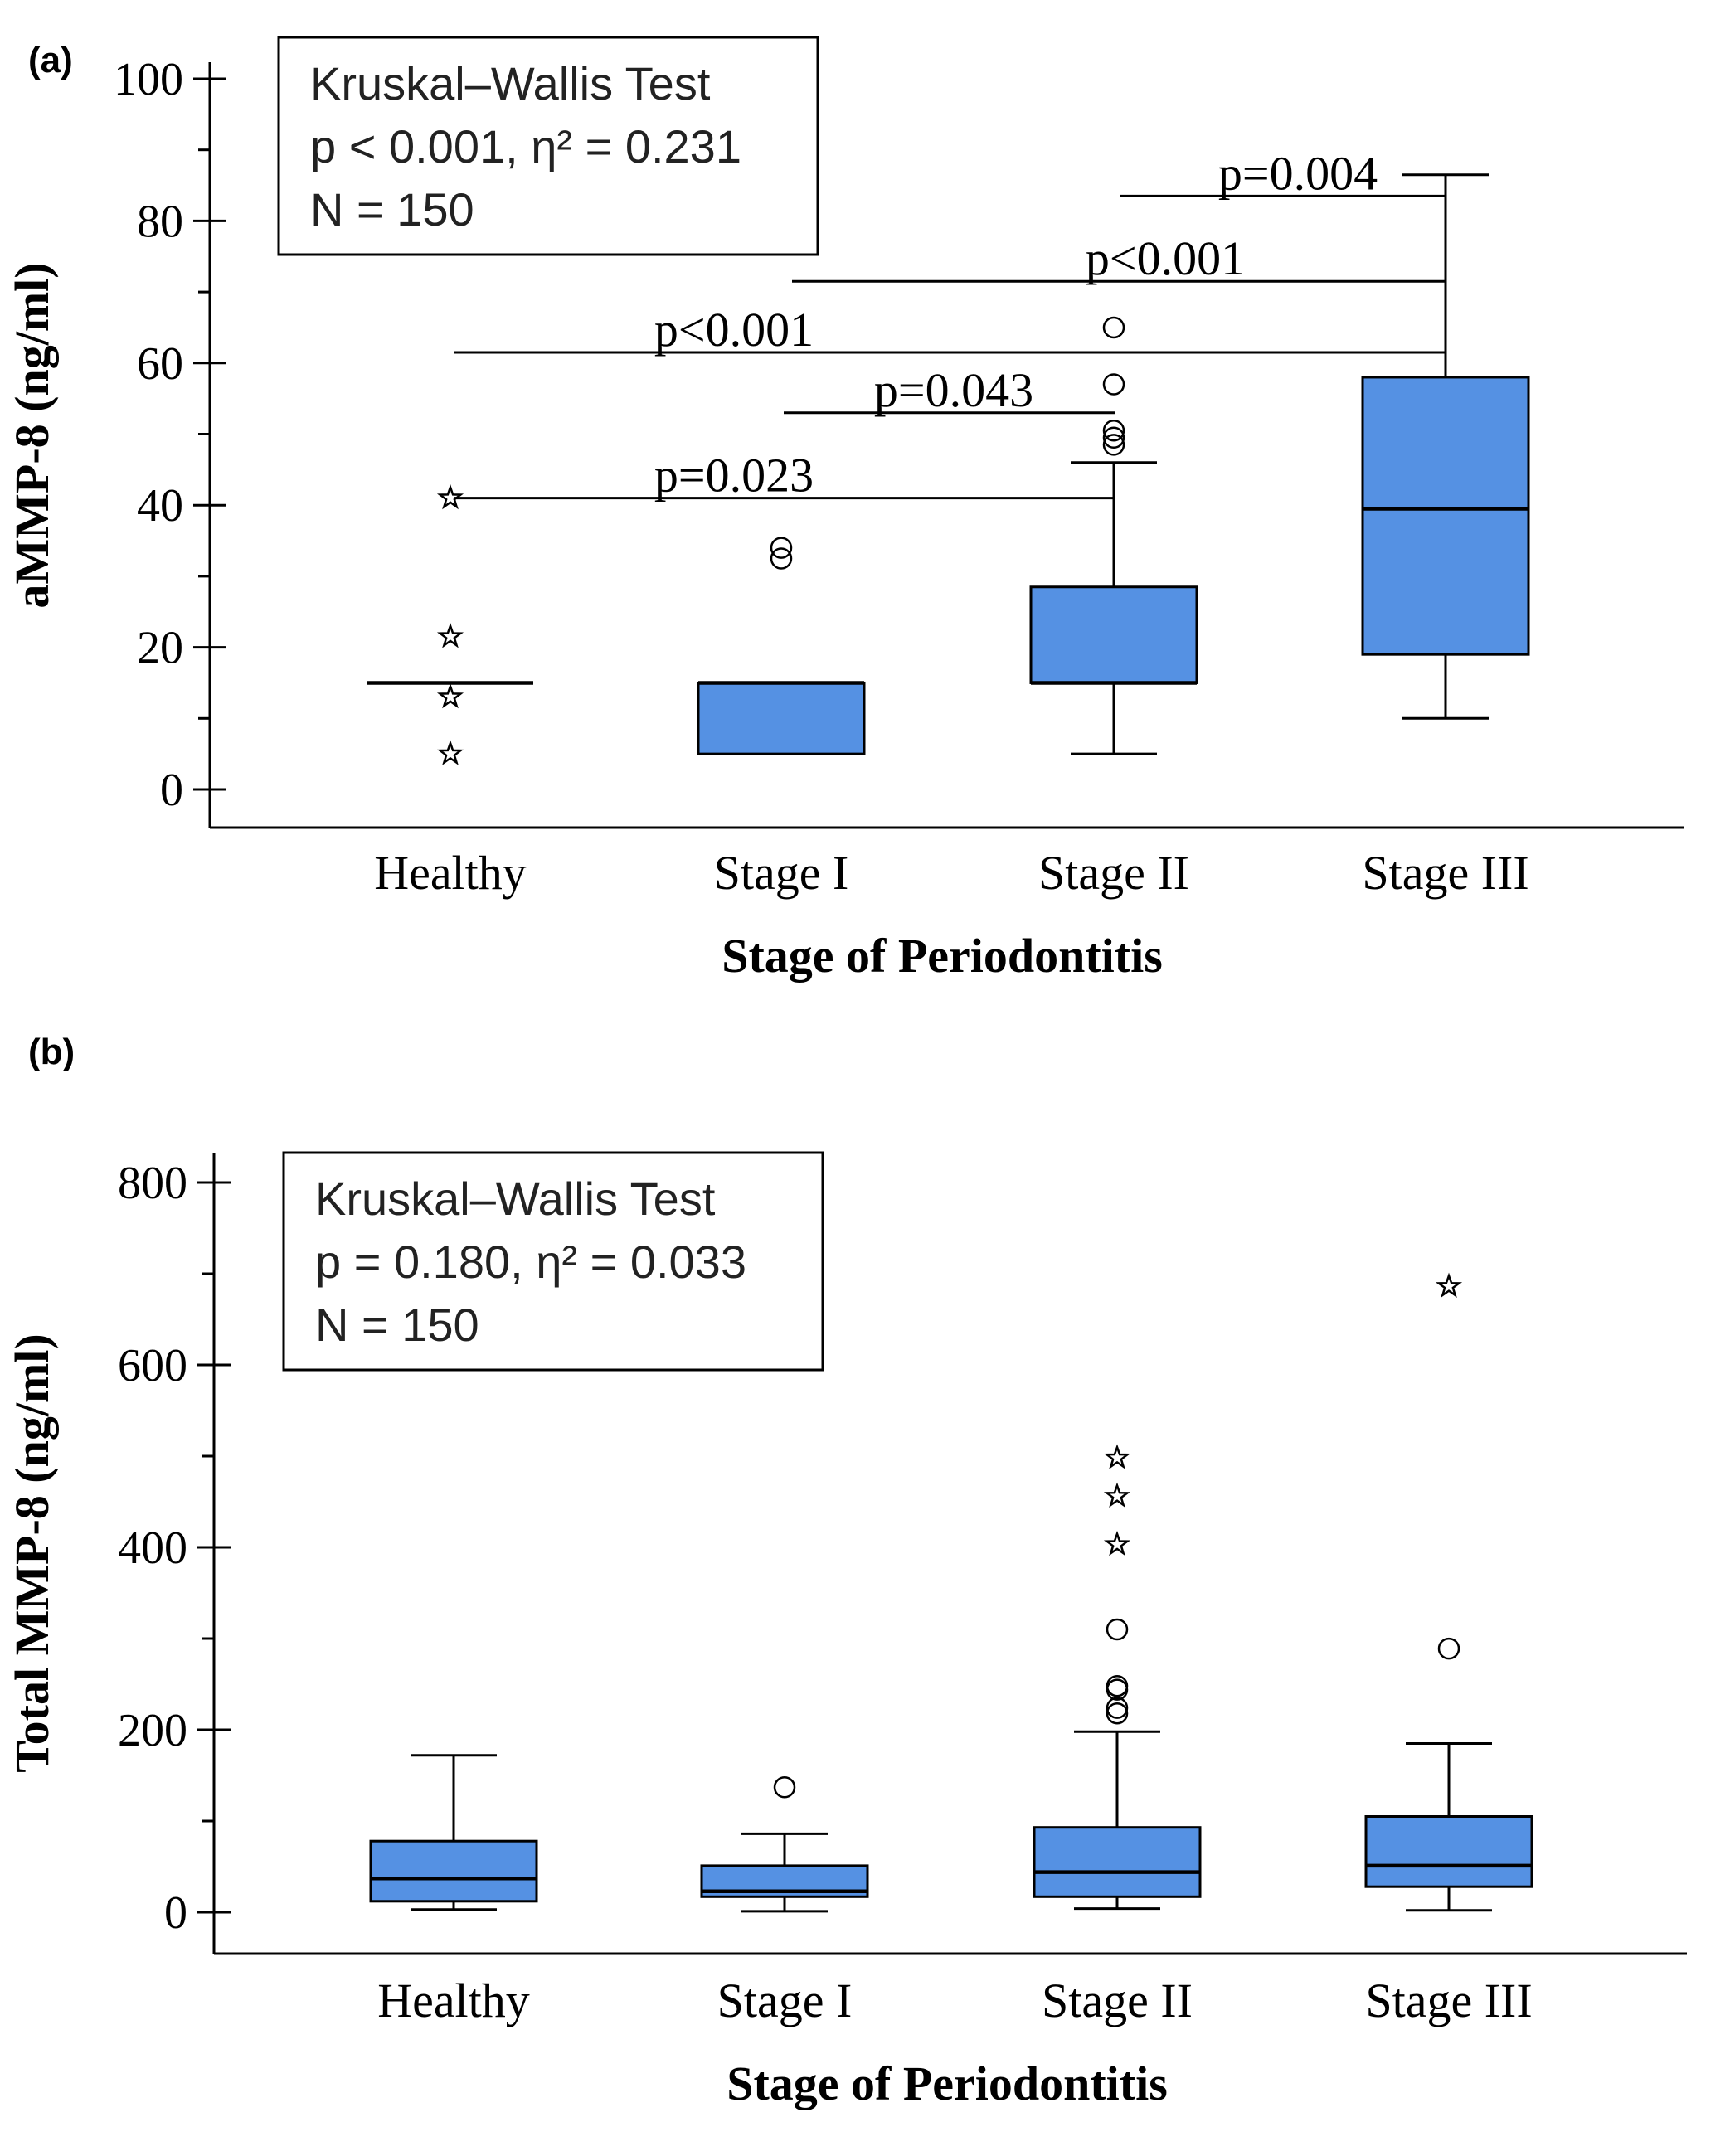 This screenshot has width=1735, height=2156. What do you see at coordinates (152, 1183) in the screenshot?
I see `y-tick-label: 800` at bounding box center [152, 1183].